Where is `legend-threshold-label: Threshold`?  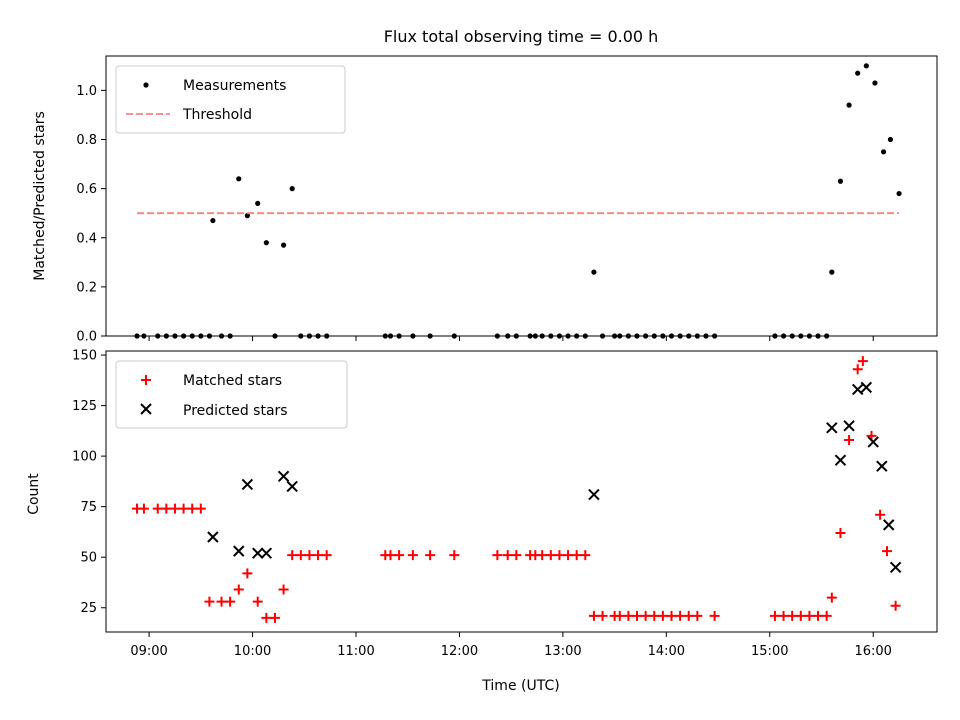 legend-threshold-label: Threshold is located at coordinates (217, 115).